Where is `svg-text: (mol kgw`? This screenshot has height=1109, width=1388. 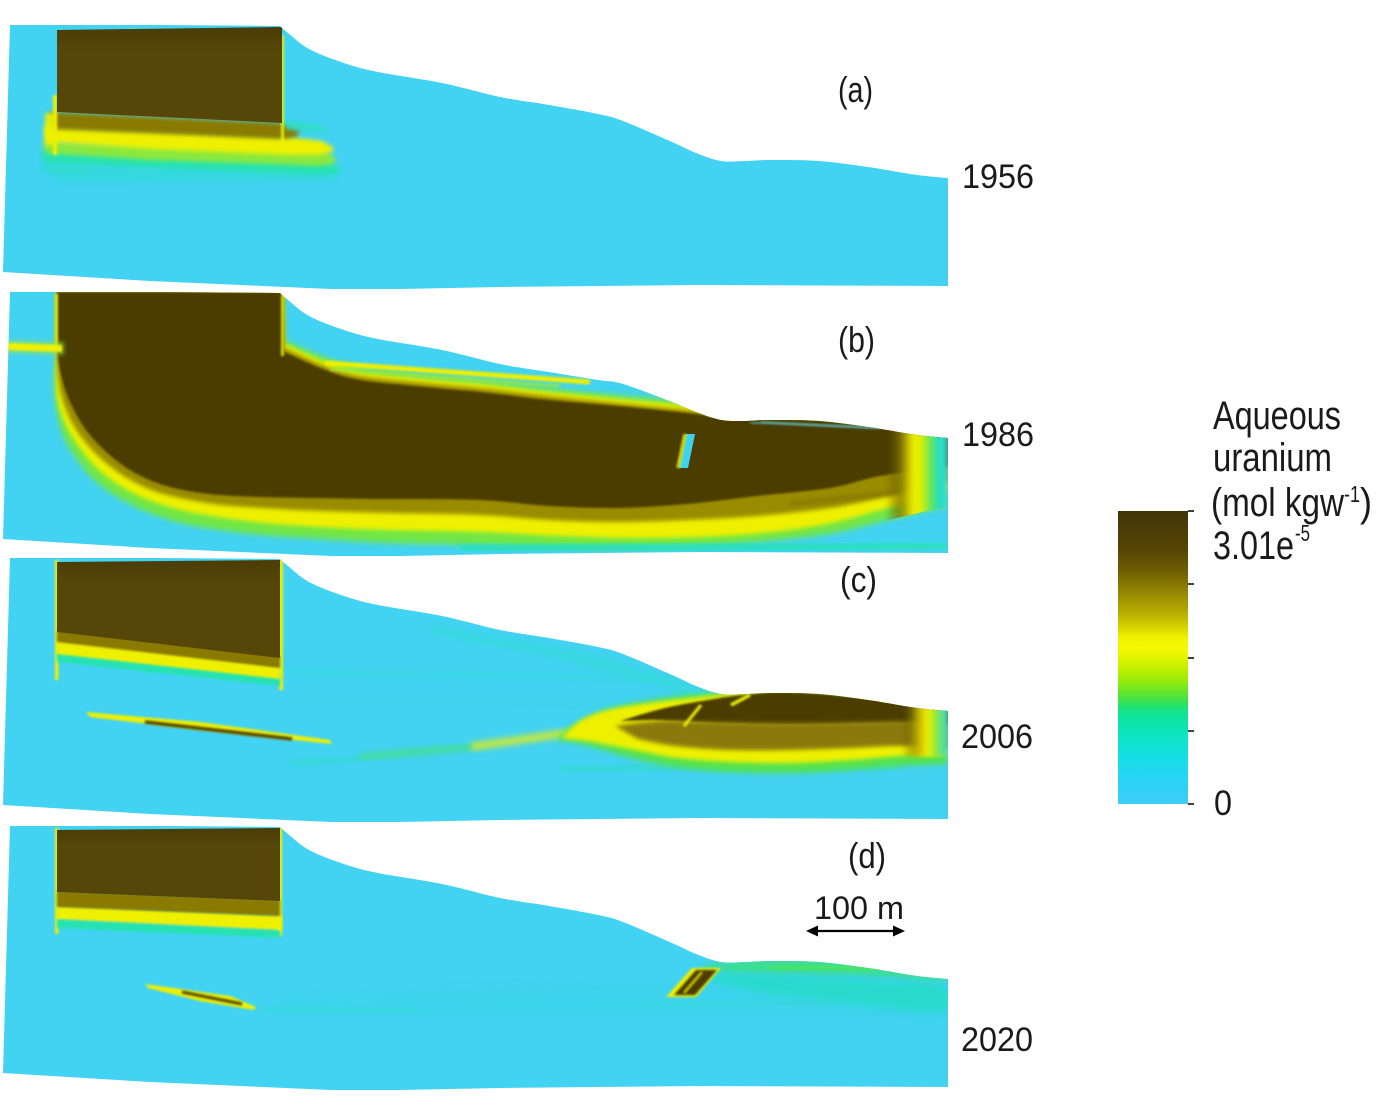
svg-text: (mol kgw is located at coordinates (1277, 503).